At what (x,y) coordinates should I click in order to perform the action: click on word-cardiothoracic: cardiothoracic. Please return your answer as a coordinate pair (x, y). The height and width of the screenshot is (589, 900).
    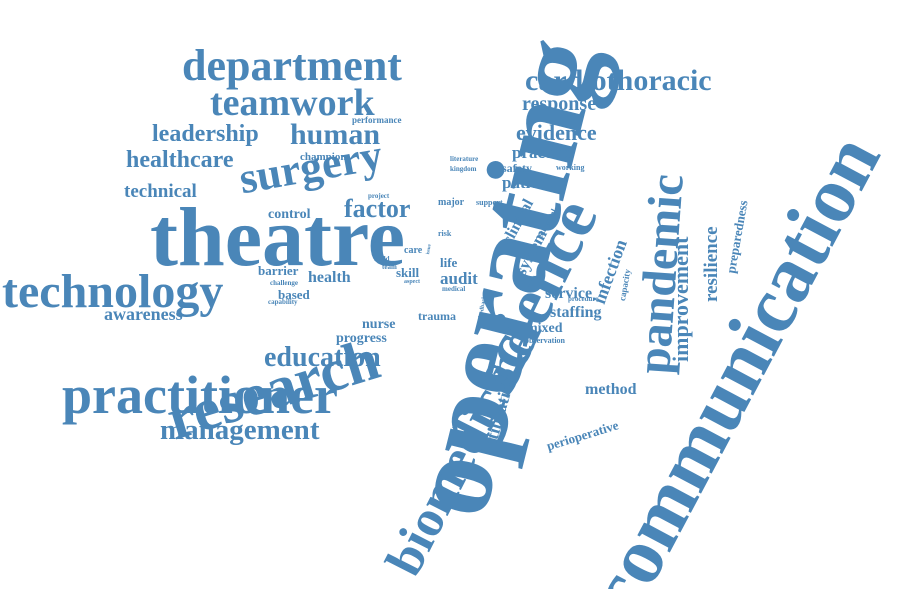
    Looking at the image, I should click on (618, 81).